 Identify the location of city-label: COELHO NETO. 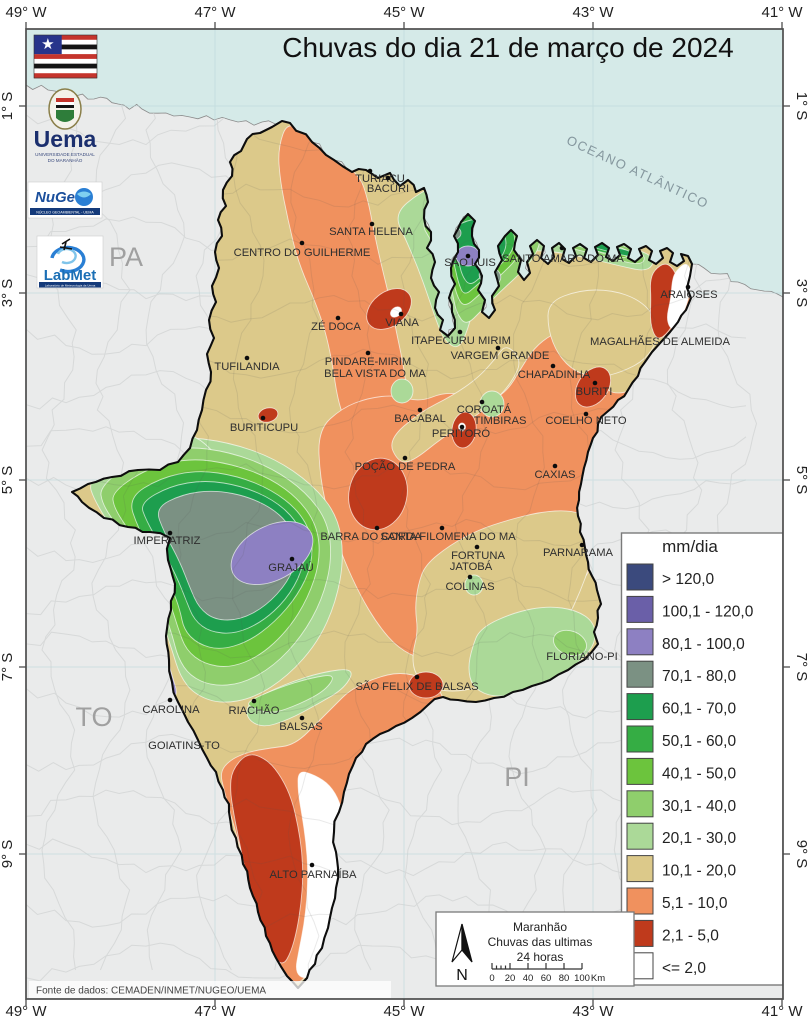
(586, 421).